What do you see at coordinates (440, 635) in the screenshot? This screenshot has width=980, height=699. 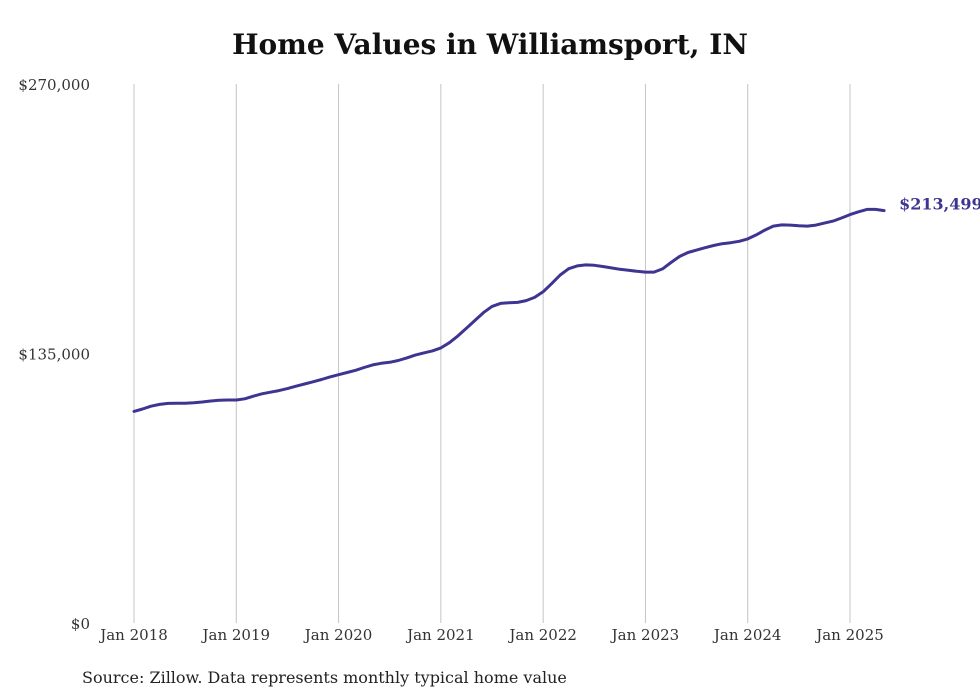 I see `x-tick-label: Jan 2021` at bounding box center [440, 635].